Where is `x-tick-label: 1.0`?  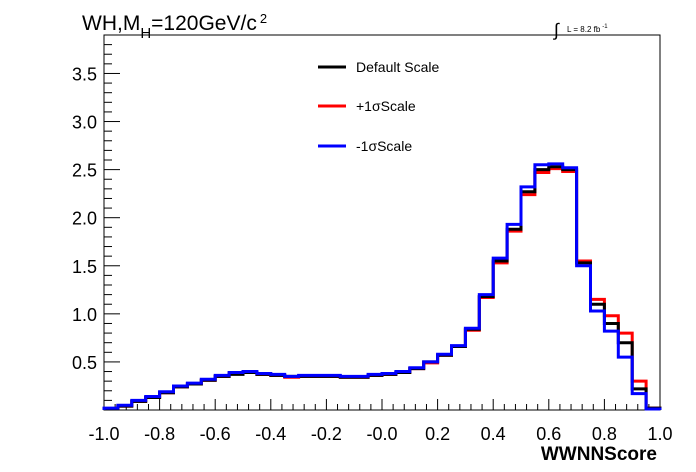 x-tick-label: 1.0 is located at coordinates (659, 434).